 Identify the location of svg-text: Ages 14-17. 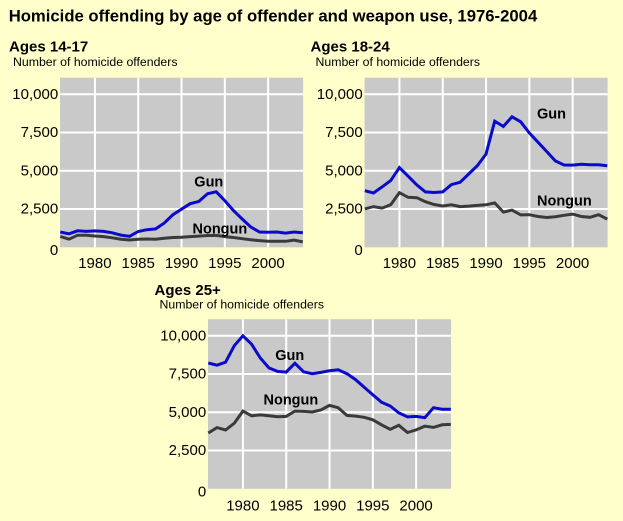
(48, 47).